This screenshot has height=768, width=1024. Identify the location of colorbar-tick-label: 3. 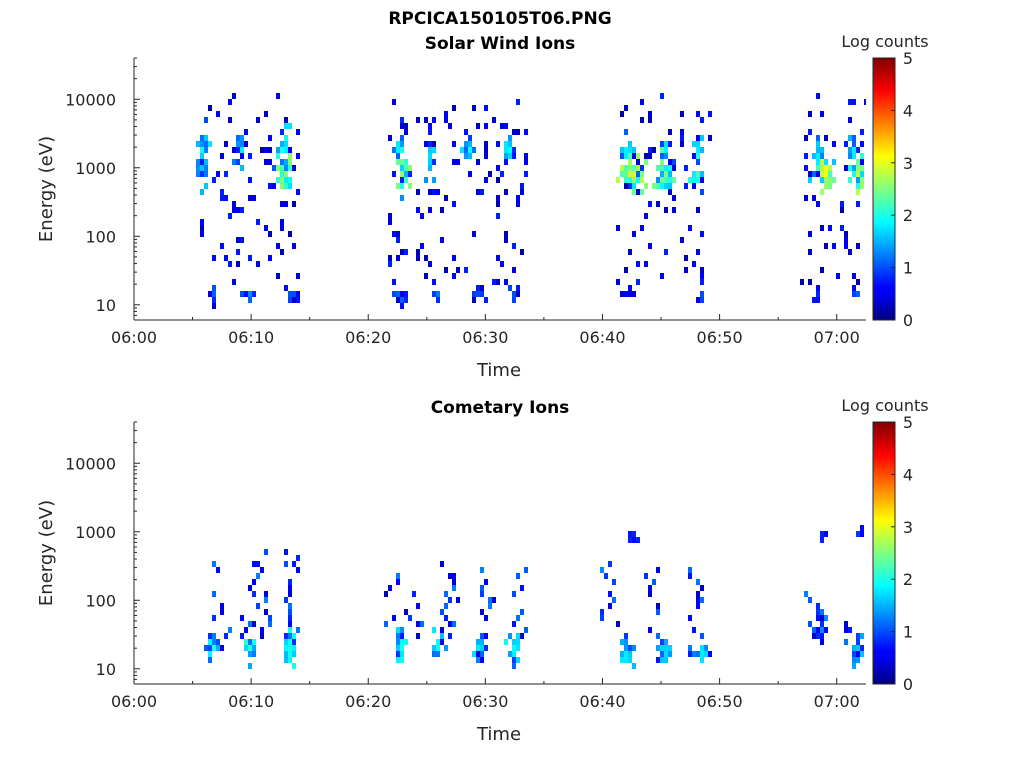
(908, 527).